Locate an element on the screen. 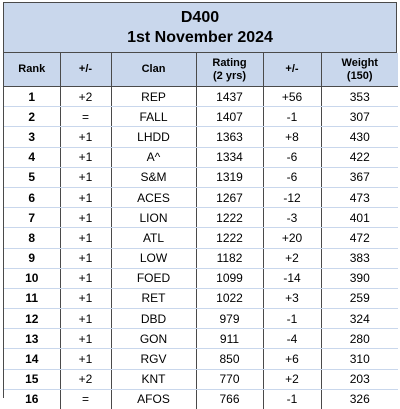 This screenshot has height=409, width=400. table-row: 6 +1 ACES 1267 -12 473 is located at coordinates (201, 197).